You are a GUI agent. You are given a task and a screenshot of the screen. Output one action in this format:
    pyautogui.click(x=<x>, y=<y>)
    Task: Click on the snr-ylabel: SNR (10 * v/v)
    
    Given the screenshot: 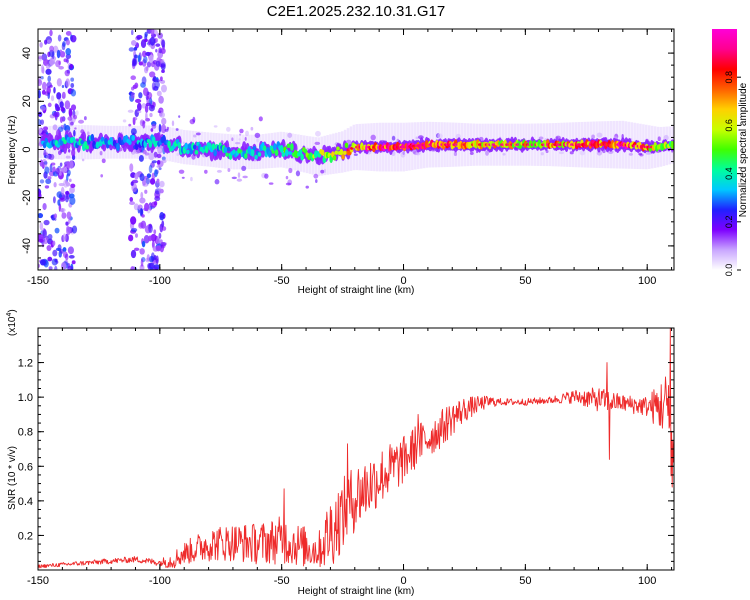 What is the action you would take?
    pyautogui.click(x=12, y=478)
    